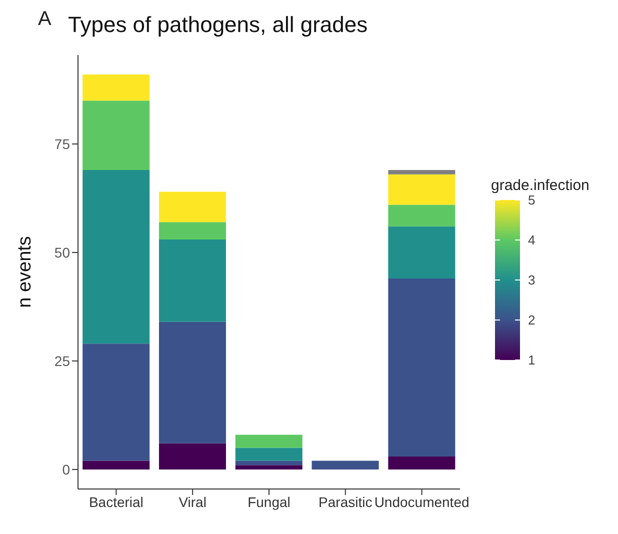  What do you see at coordinates (532, 360) in the screenshot?
I see `color-bar-label: 1` at bounding box center [532, 360].